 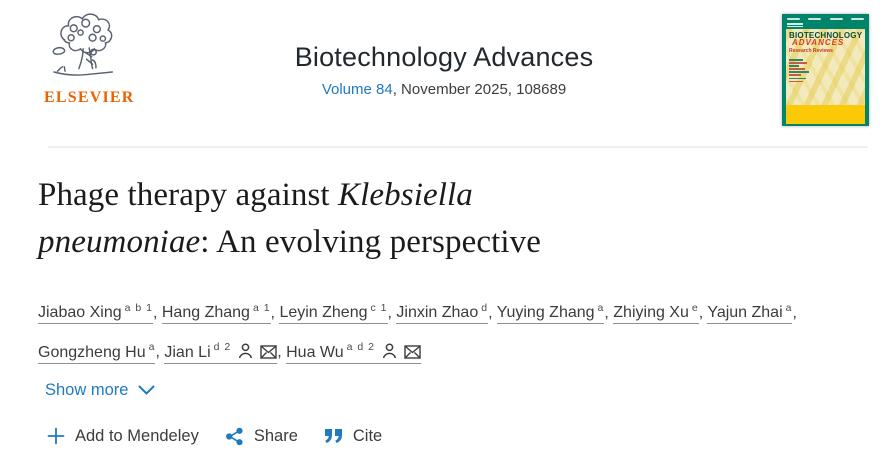 I want to click on author-link: Jiabao Xing a b 1, so click(x=95, y=313).